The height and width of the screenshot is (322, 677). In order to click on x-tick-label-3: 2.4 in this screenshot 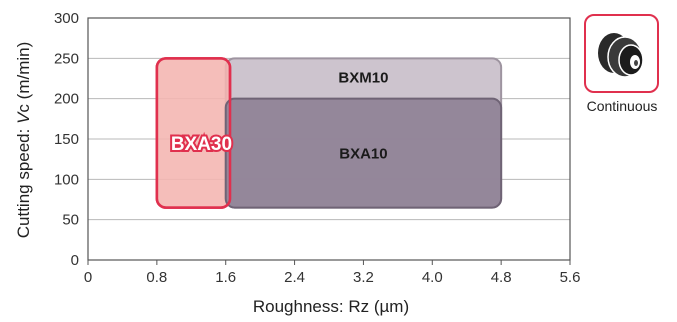, I will do `click(294, 277)`.